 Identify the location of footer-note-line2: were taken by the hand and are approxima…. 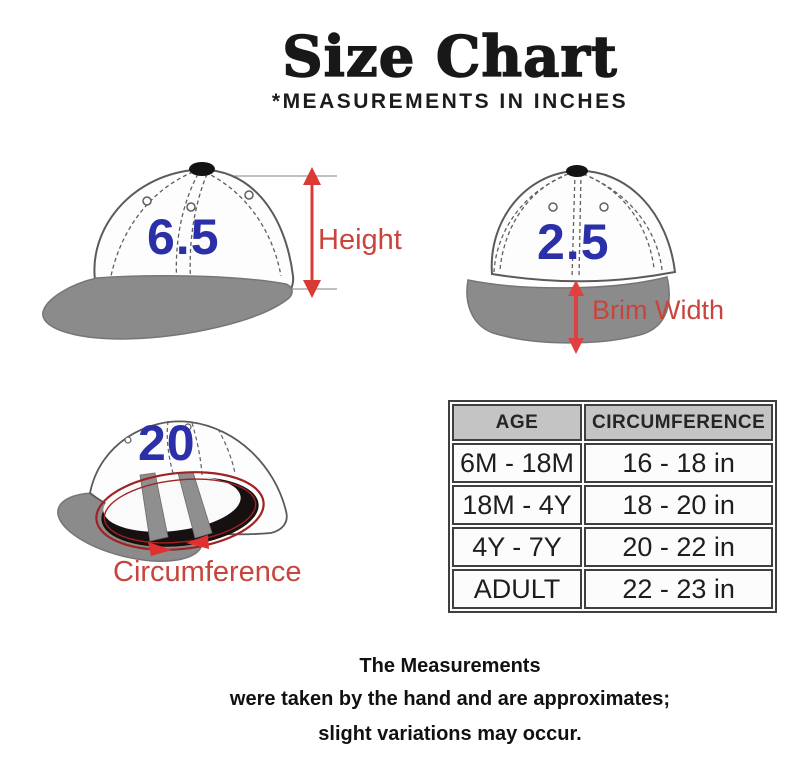
(450, 699).